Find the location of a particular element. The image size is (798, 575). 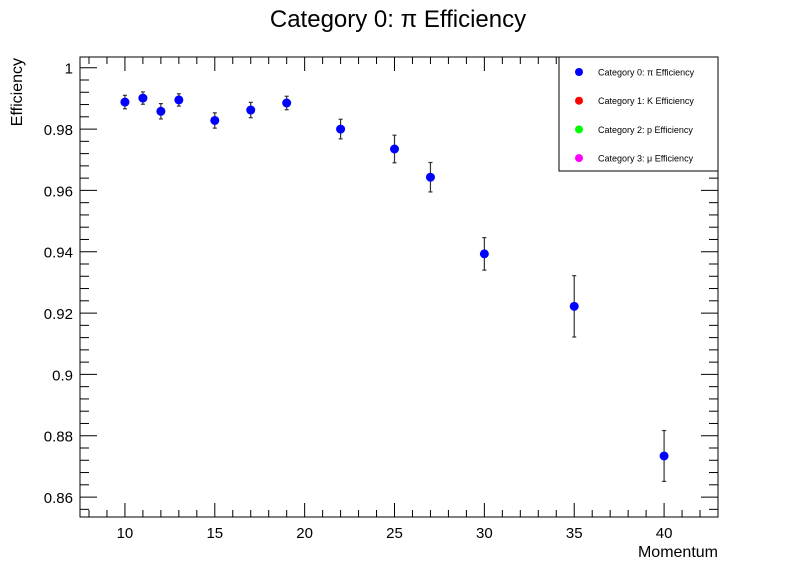

legend-label: Category 1: K Efficiency is located at coordinates (646, 101).